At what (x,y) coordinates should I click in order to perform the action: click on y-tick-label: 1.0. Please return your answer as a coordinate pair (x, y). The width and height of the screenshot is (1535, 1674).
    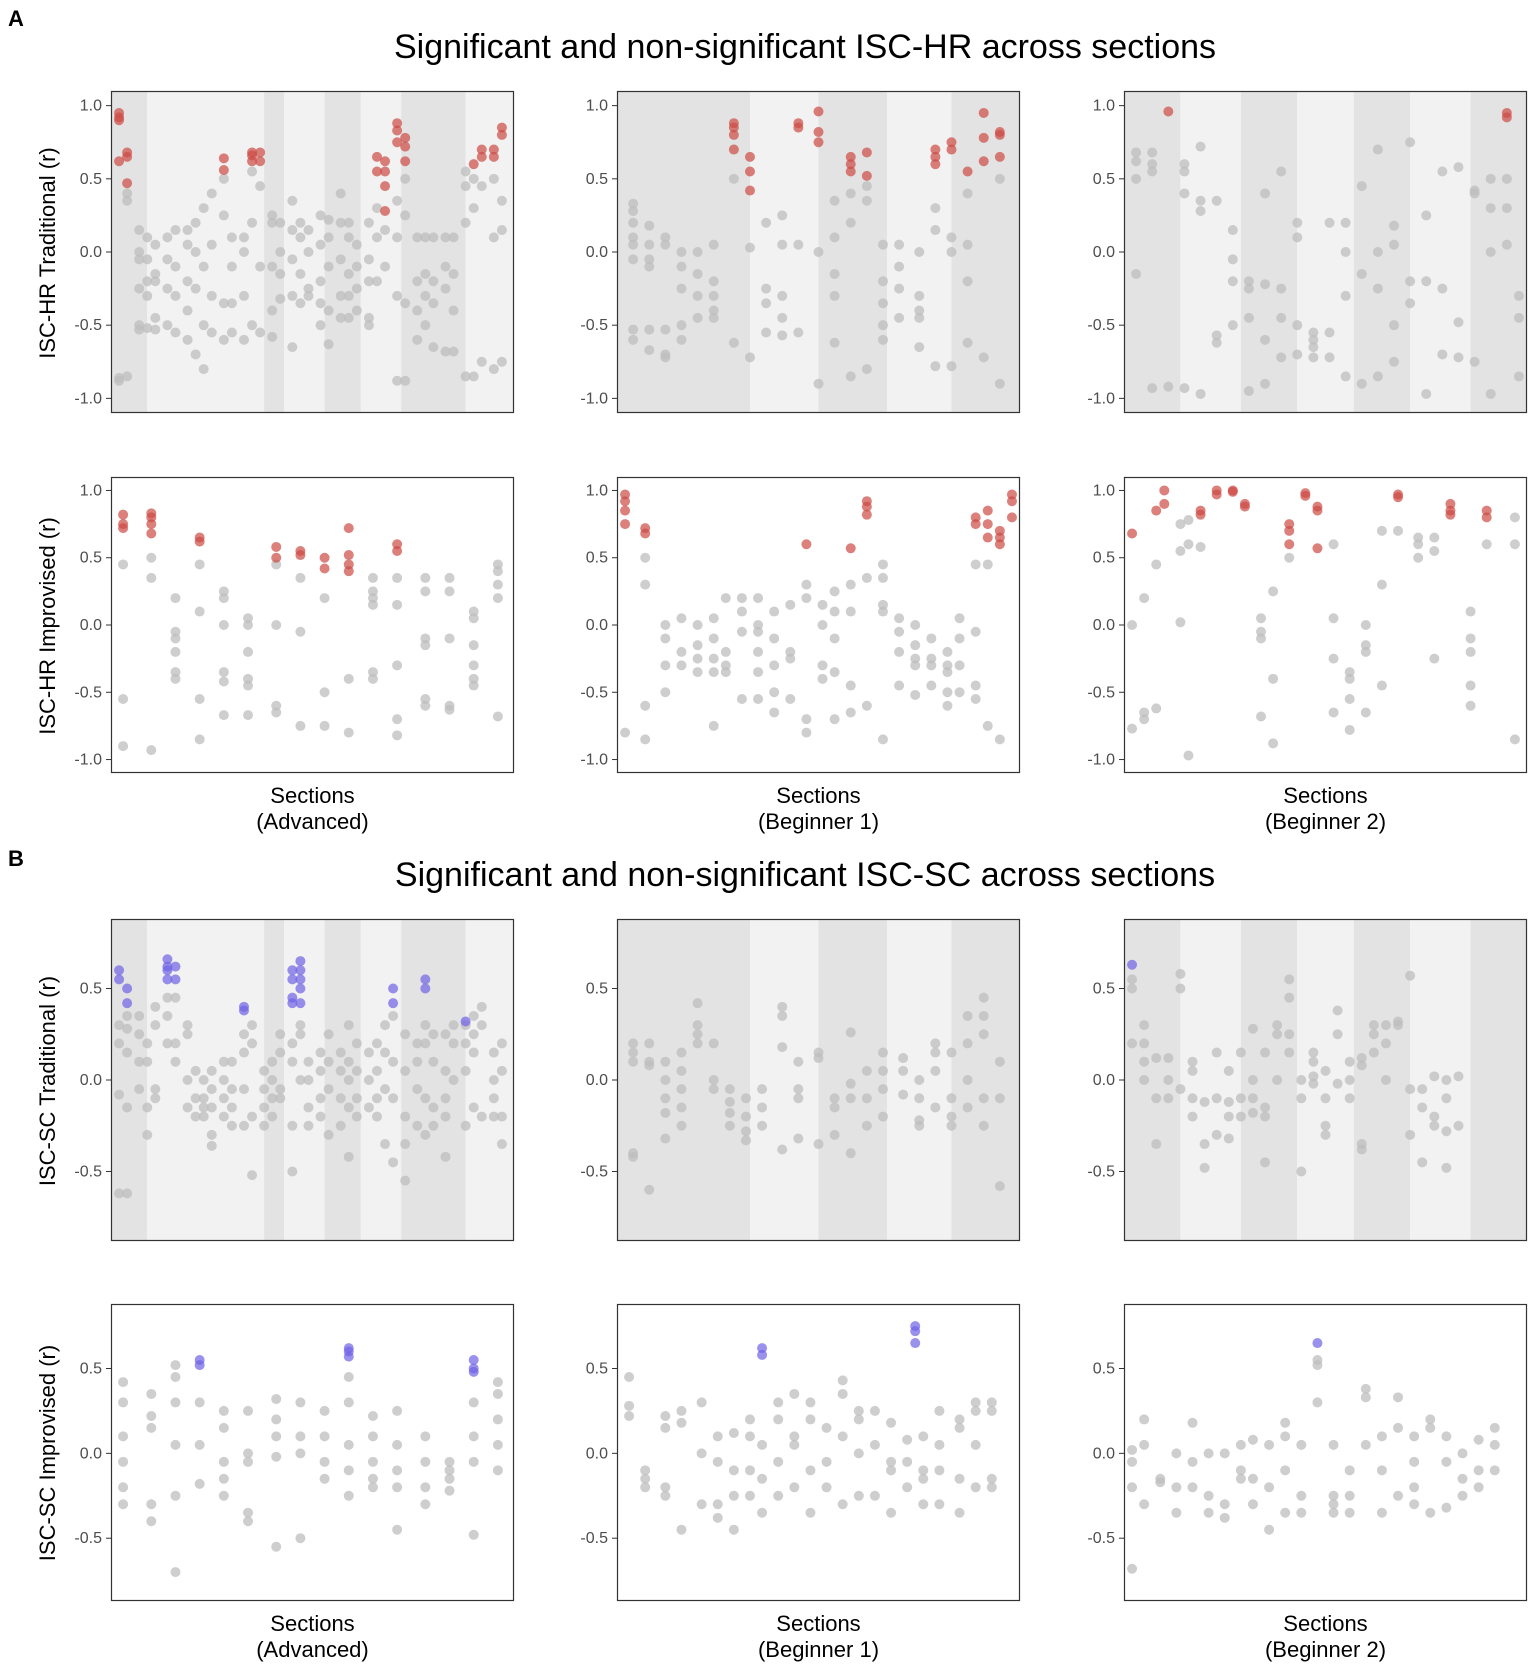
    Looking at the image, I should click on (597, 106).